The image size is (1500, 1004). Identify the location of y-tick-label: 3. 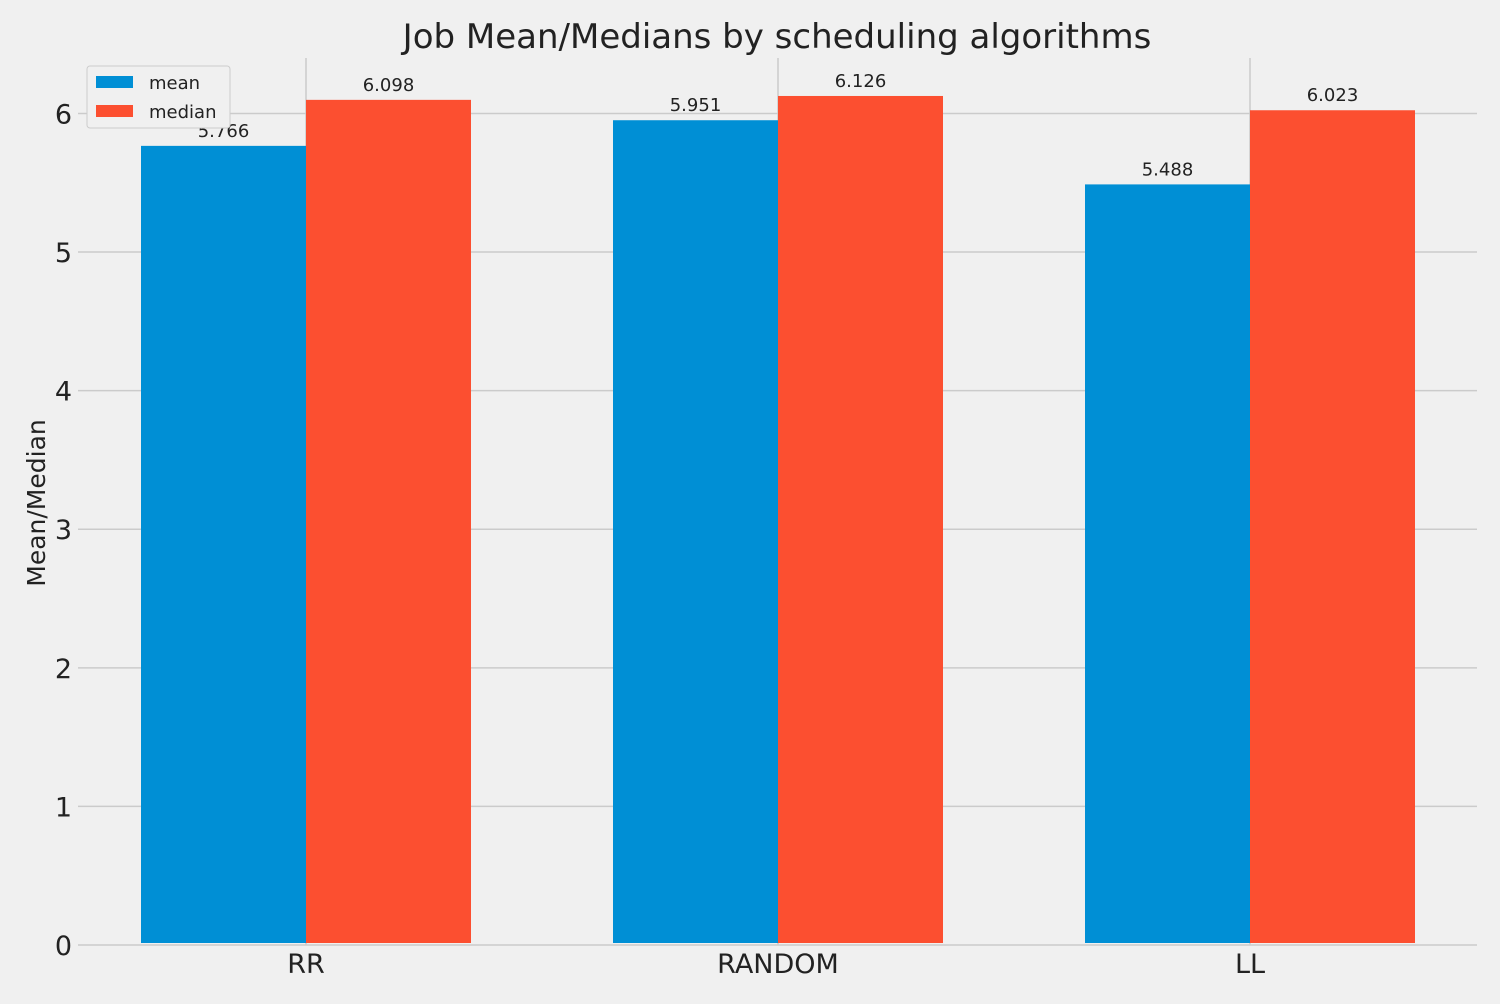
(63, 530).